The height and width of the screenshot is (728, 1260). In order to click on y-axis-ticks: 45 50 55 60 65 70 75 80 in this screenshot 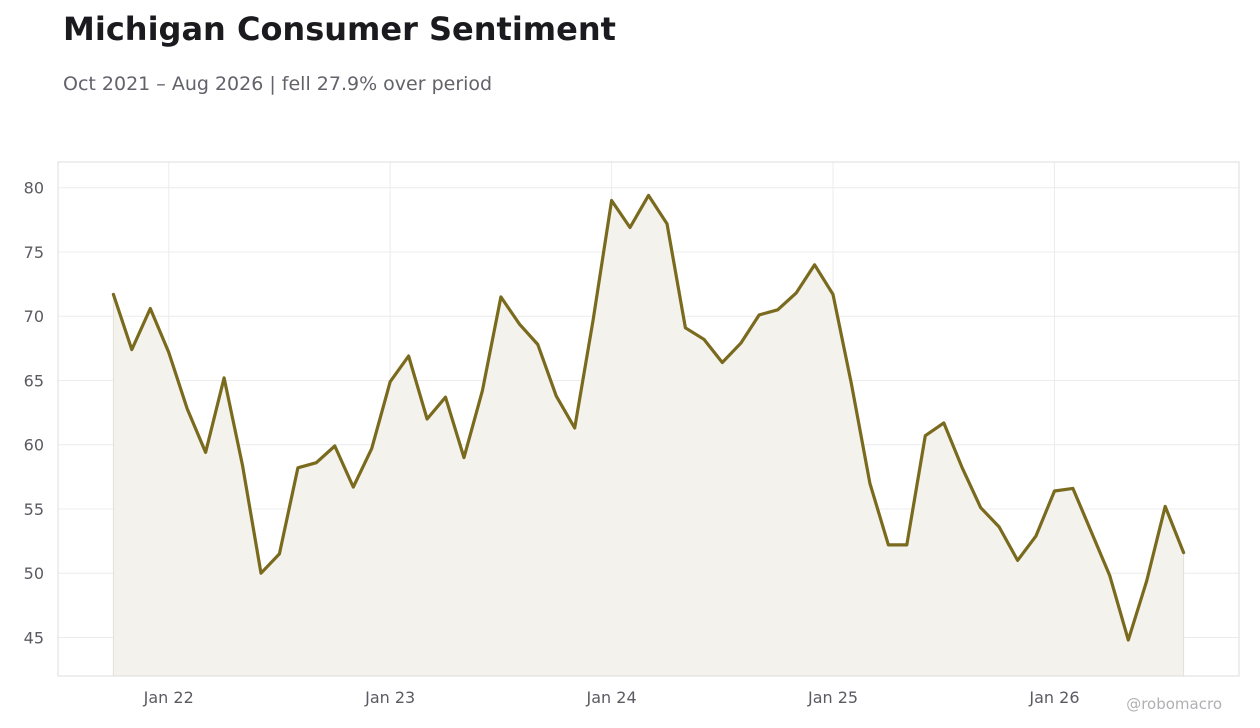, I will do `click(34, 413)`.